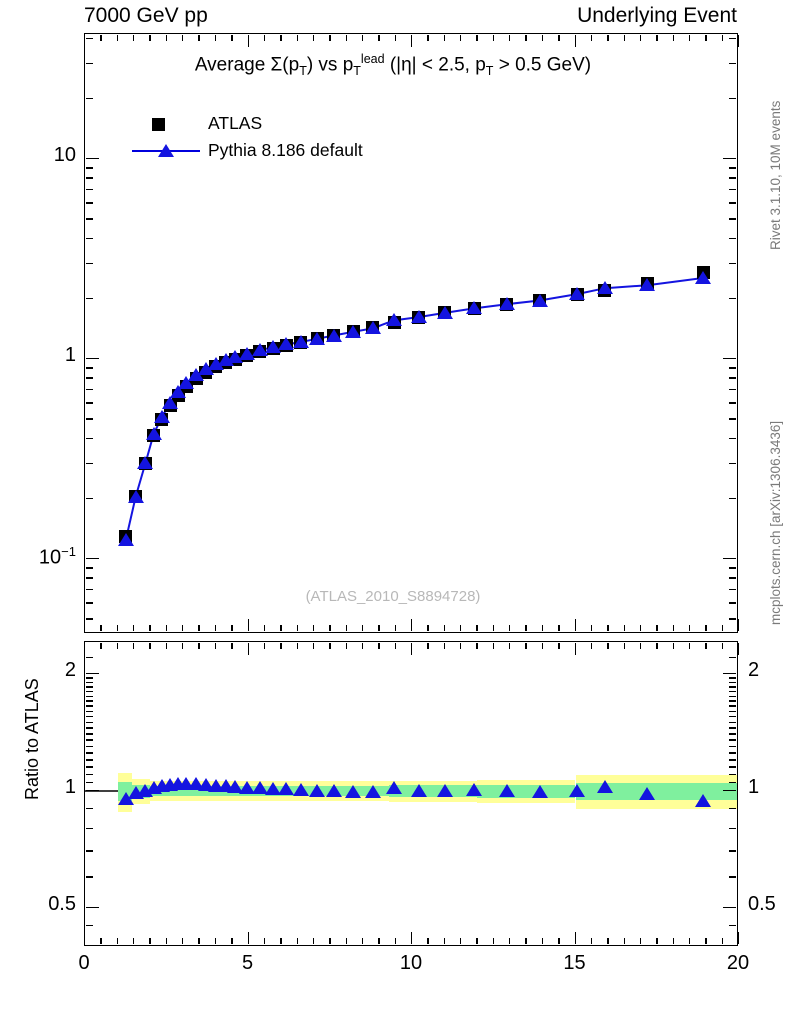  What do you see at coordinates (433, 791) in the screenshot?
I see `uncertainty-band-inner` at bounding box center [433, 791].